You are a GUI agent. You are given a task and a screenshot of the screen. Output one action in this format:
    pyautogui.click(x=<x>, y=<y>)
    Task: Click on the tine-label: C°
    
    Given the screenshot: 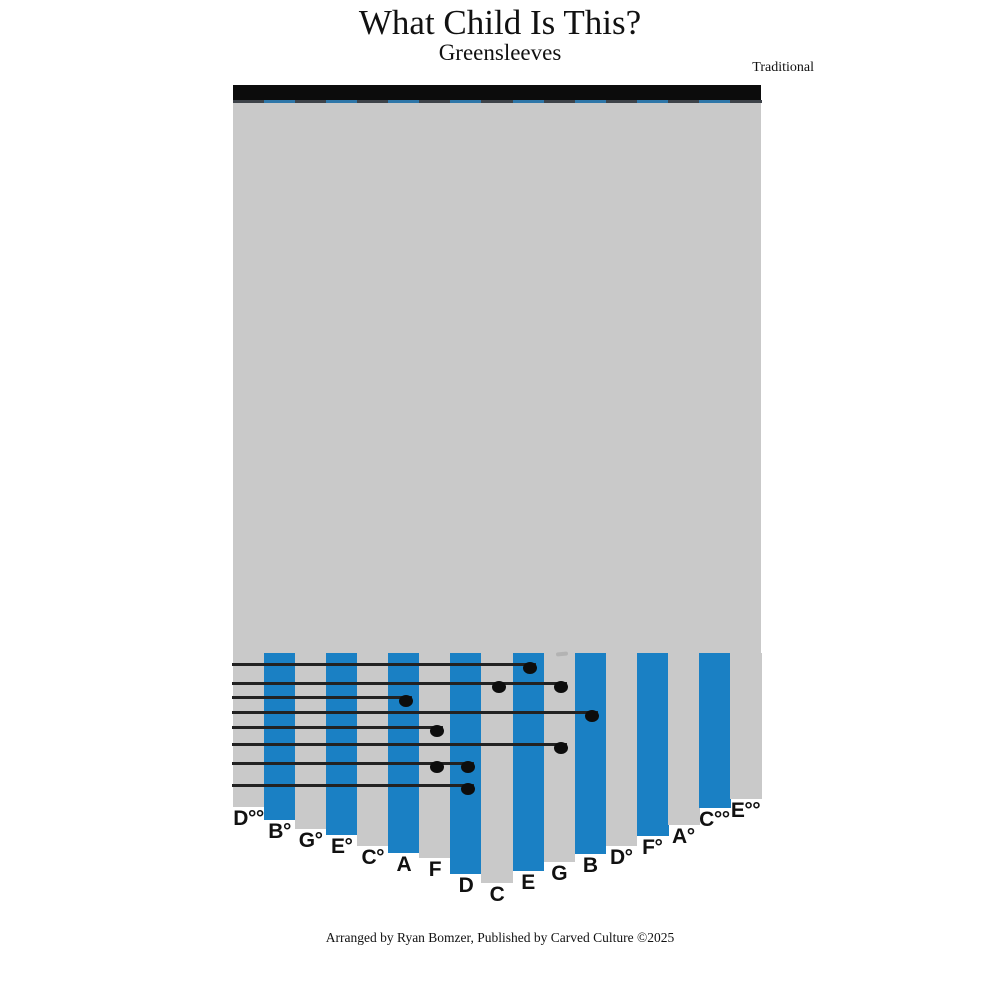 What is the action you would take?
    pyautogui.click(x=373, y=857)
    